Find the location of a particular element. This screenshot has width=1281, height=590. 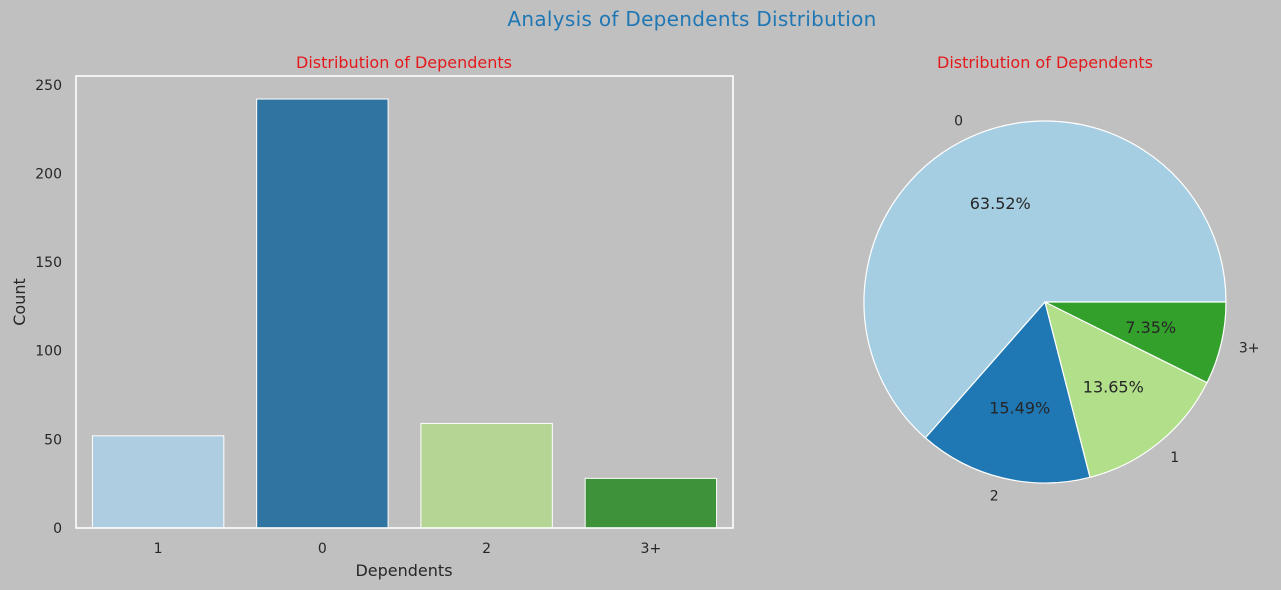

bar-3+ is located at coordinates (651, 503).